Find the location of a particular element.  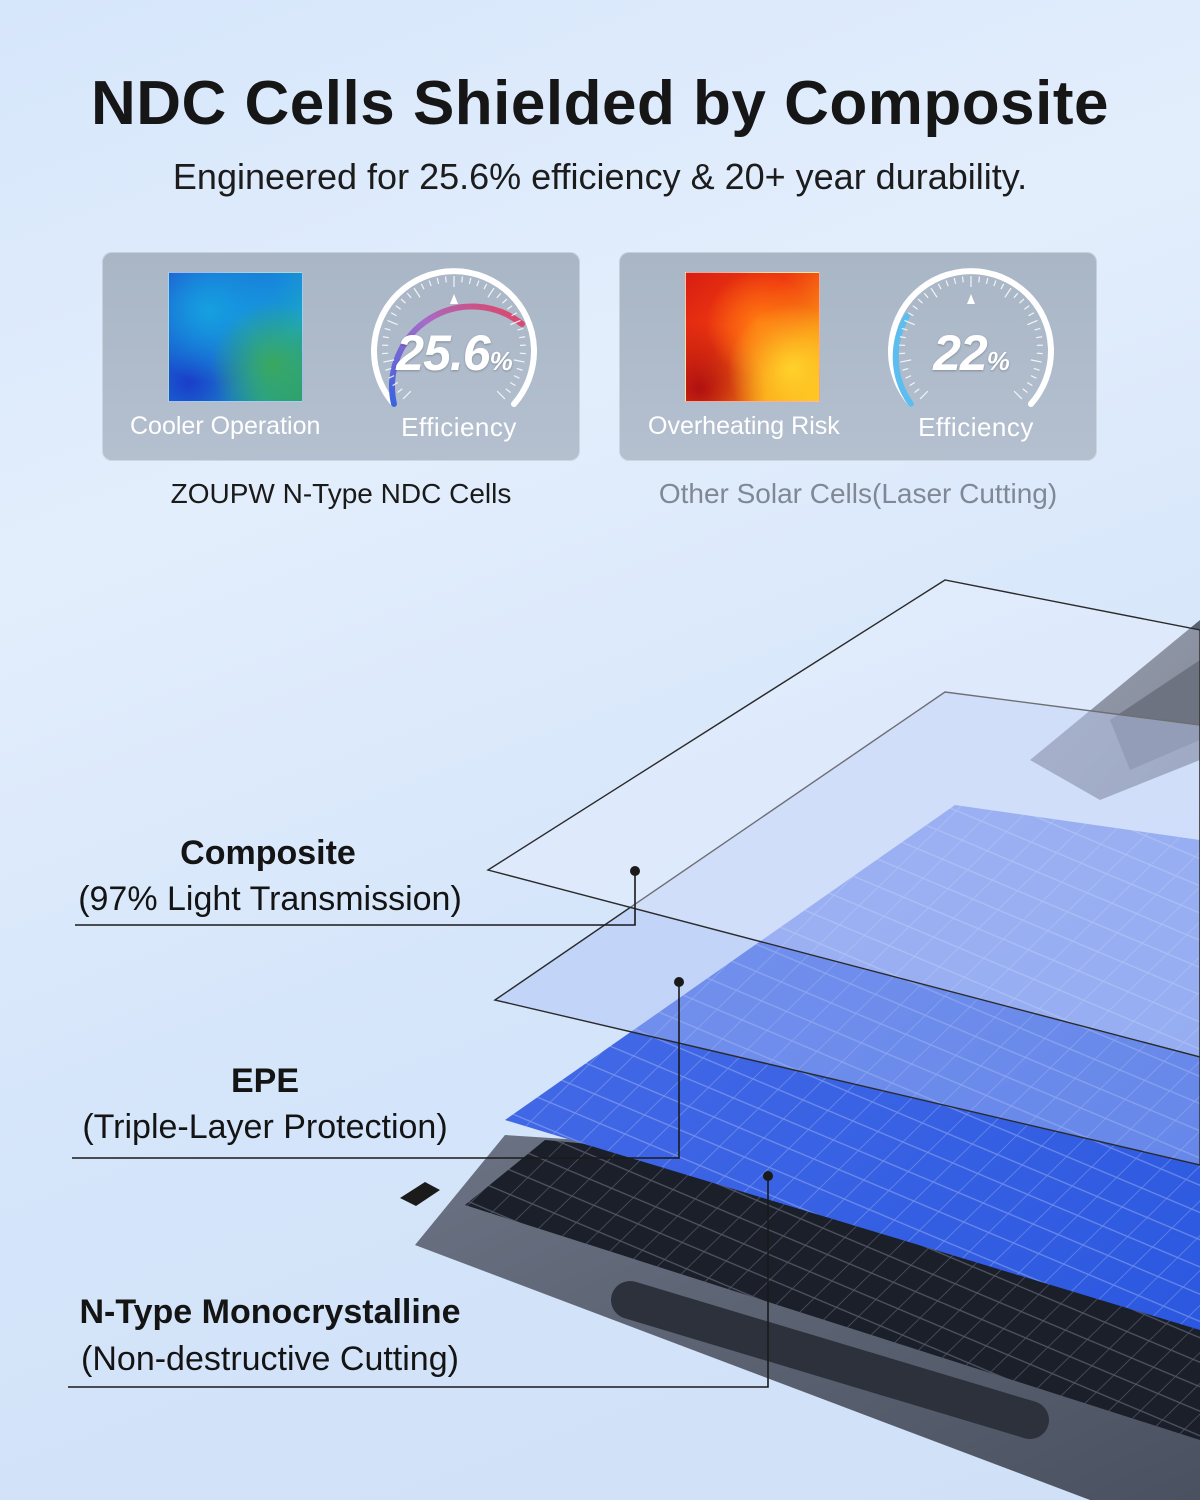

hot-thermal-image is located at coordinates (752, 337).